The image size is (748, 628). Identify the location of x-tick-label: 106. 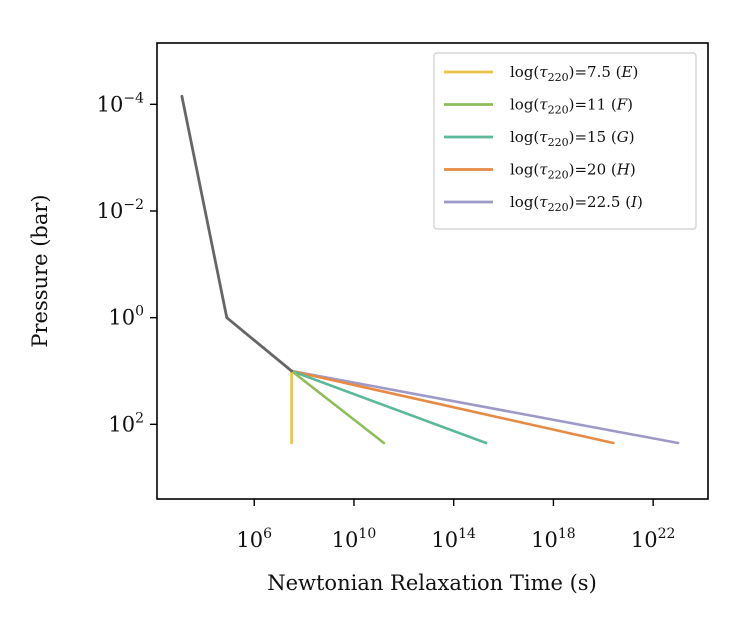
(254, 539).